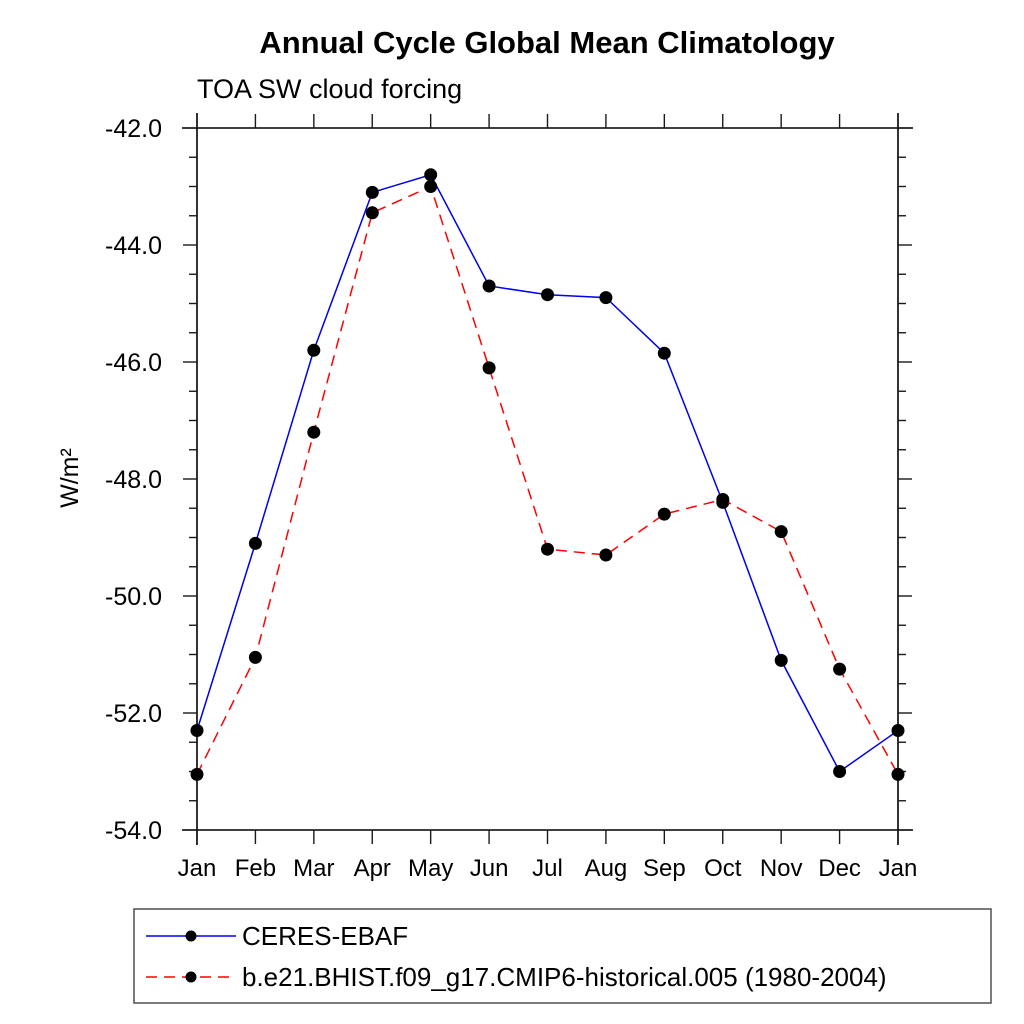  Describe the element at coordinates (489, 868) in the screenshot. I see `x-tick-label: Jun` at that location.